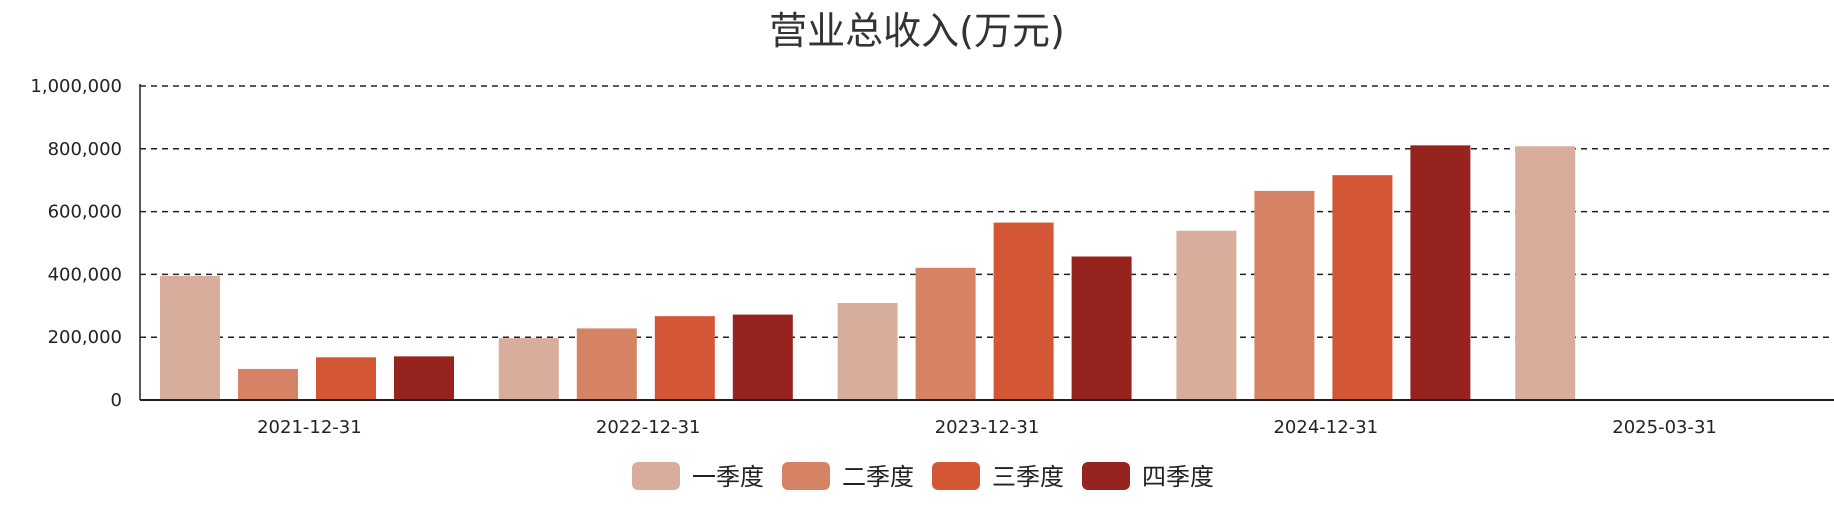  I want to click on legend: 一季度 二季度 三季度 四季度, so click(923, 476).